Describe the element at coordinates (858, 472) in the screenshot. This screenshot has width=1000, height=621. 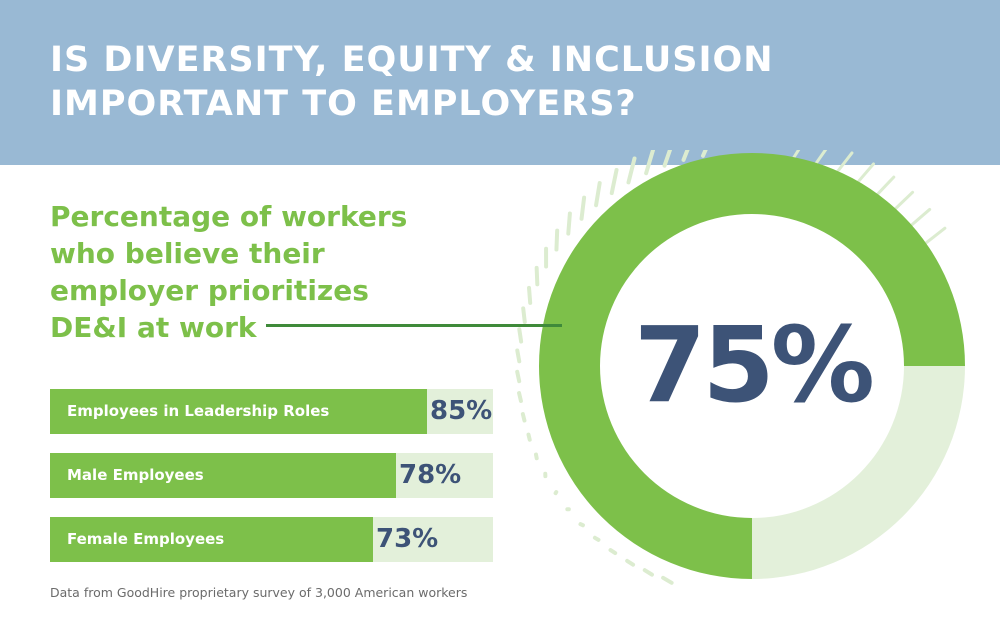
I see `donut-slice` at that location.